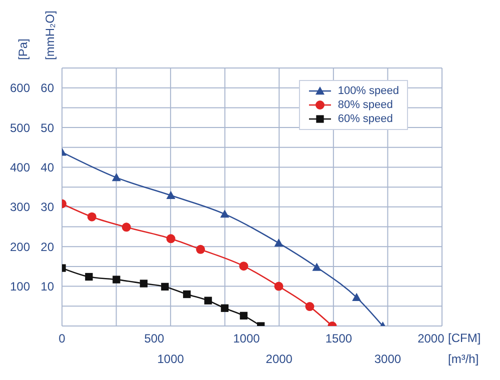 The width and height of the screenshot is (500, 380). What do you see at coordinates (20, 207) in the screenshot?
I see `y-tick-label: 300` at bounding box center [20, 207].